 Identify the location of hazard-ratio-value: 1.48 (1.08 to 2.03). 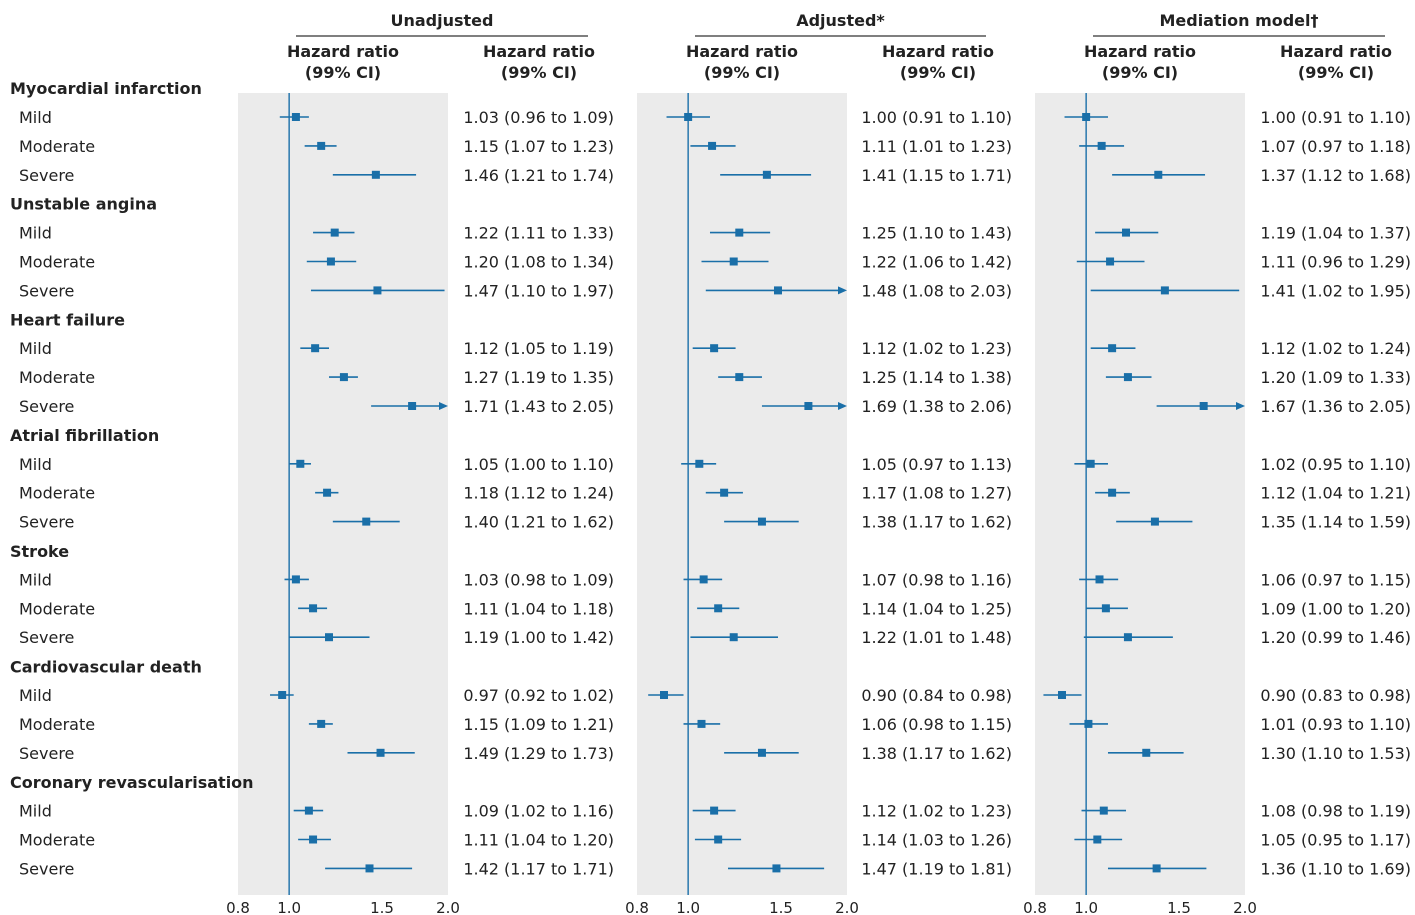
(936, 290).